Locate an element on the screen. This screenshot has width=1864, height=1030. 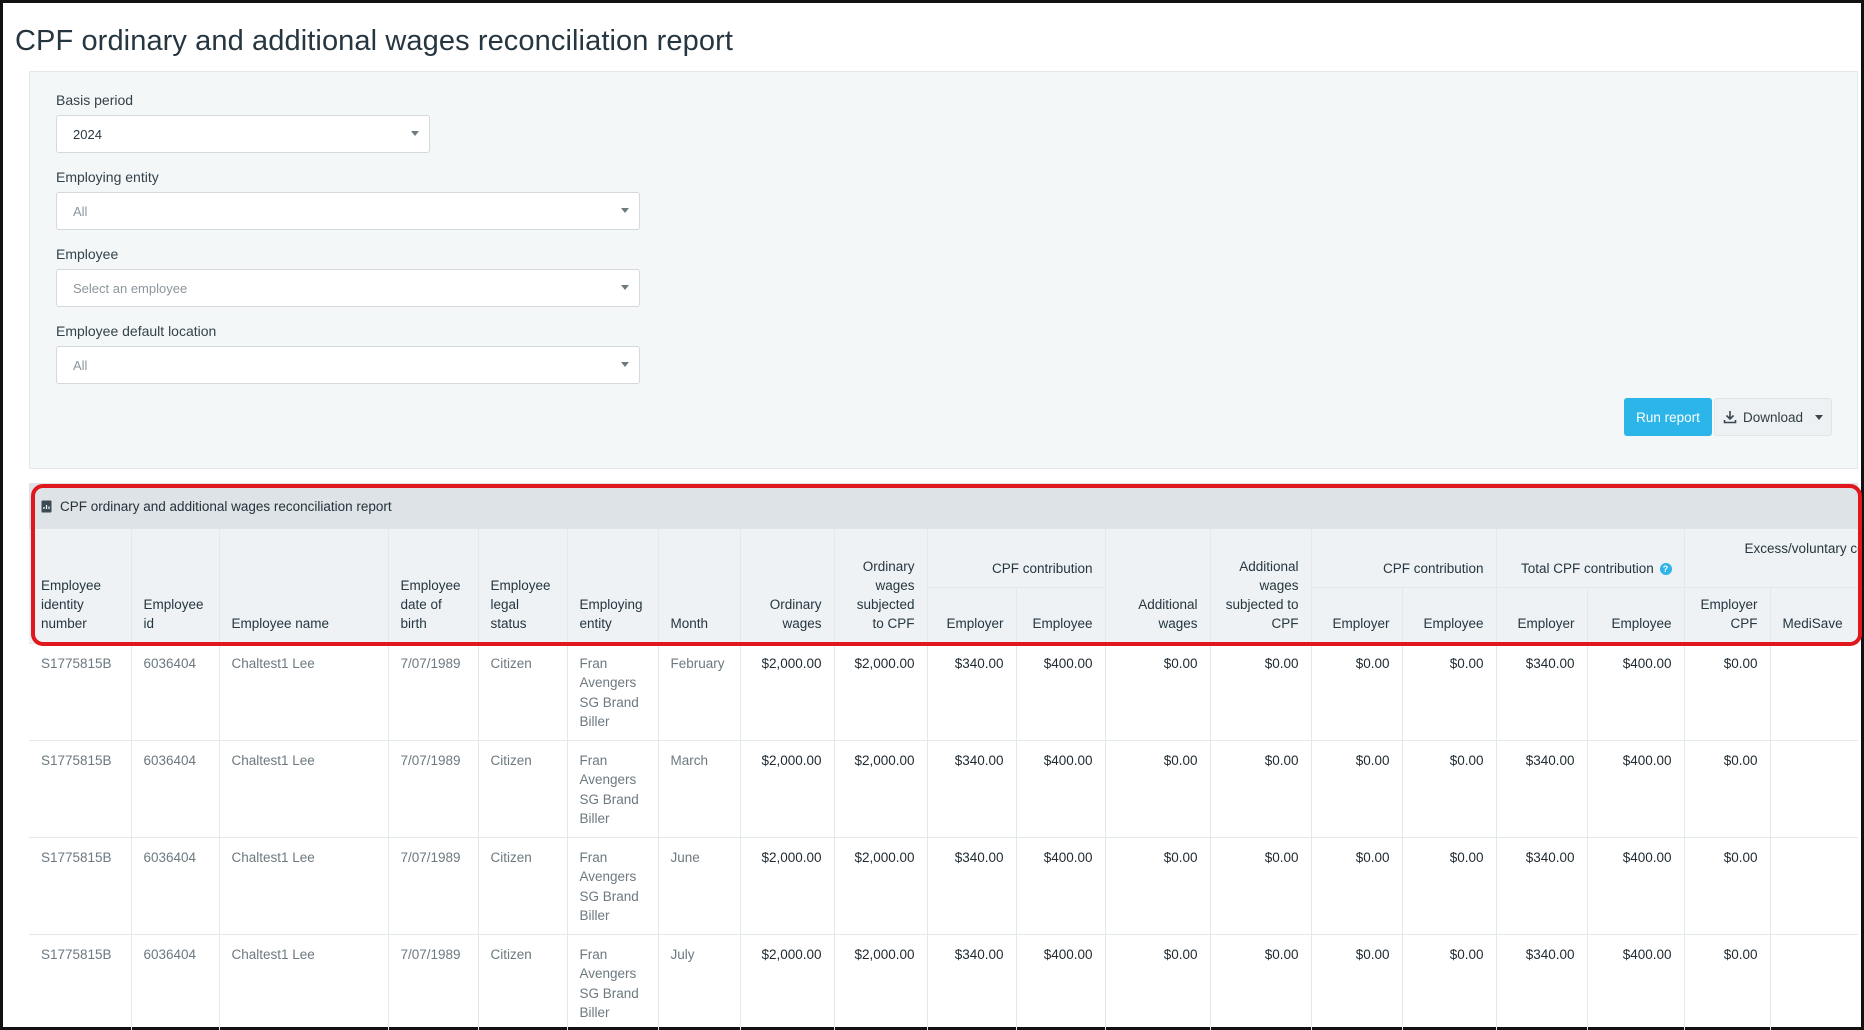
download-label: Download is located at coordinates (1773, 417).